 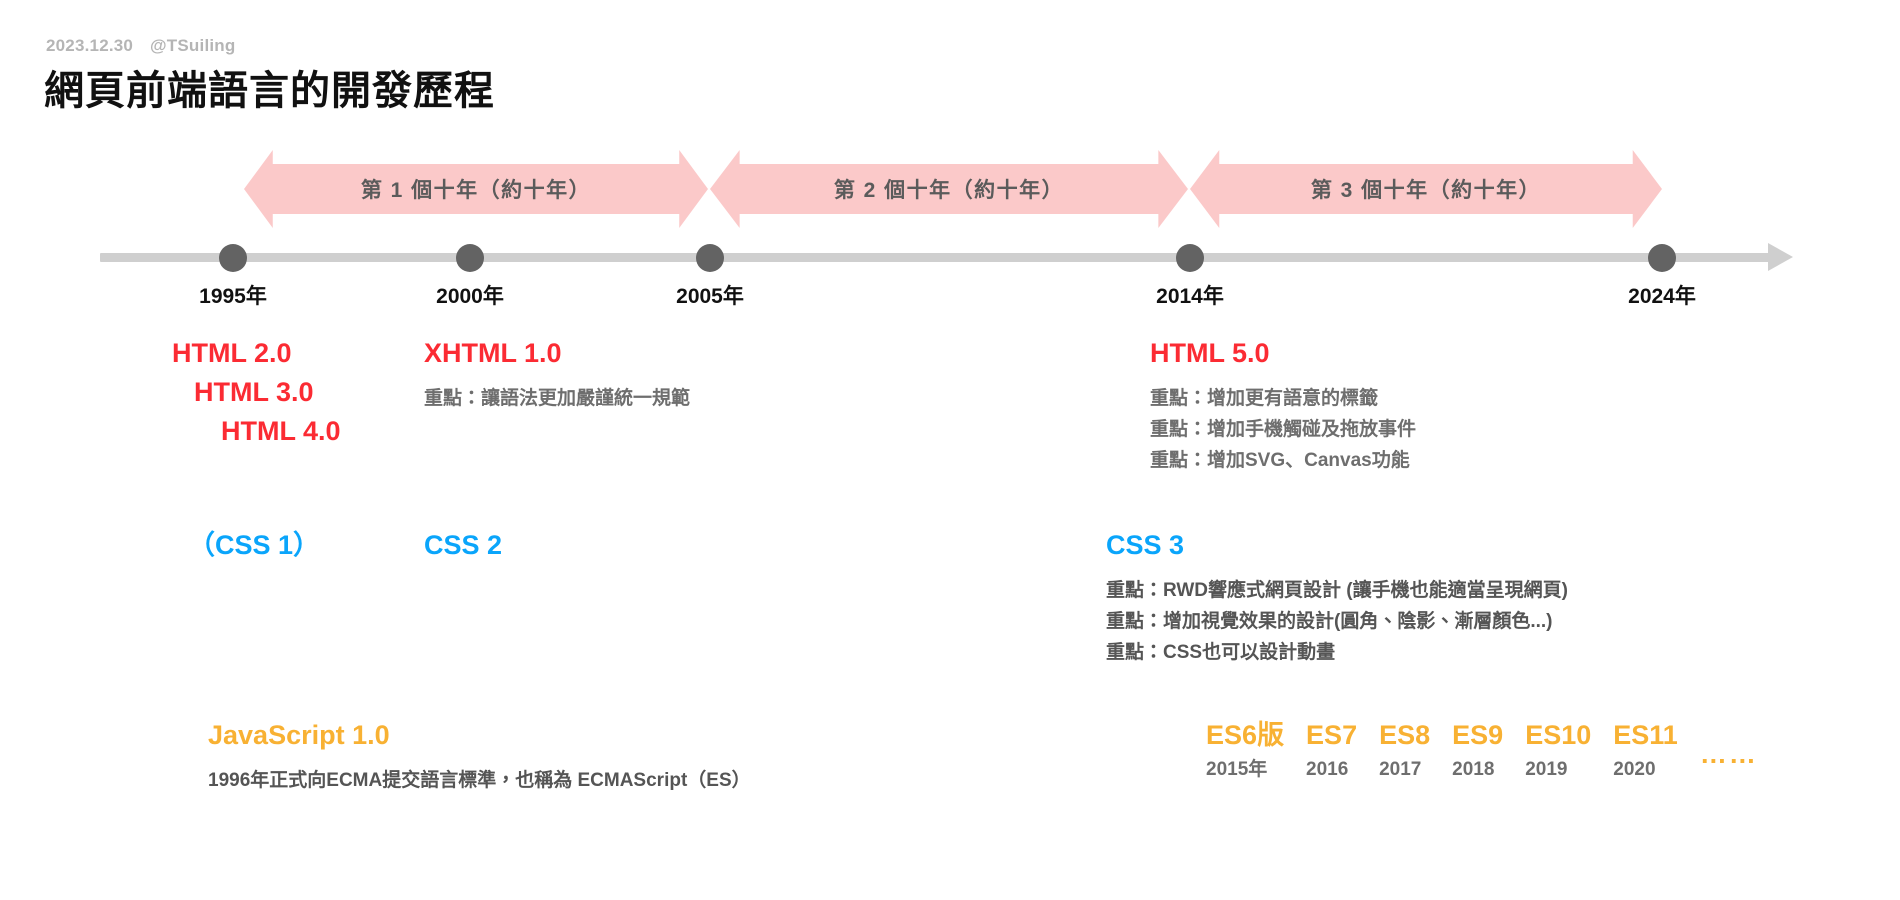 I want to click on html-version-item: HTML 2.0, so click(x=232, y=353).